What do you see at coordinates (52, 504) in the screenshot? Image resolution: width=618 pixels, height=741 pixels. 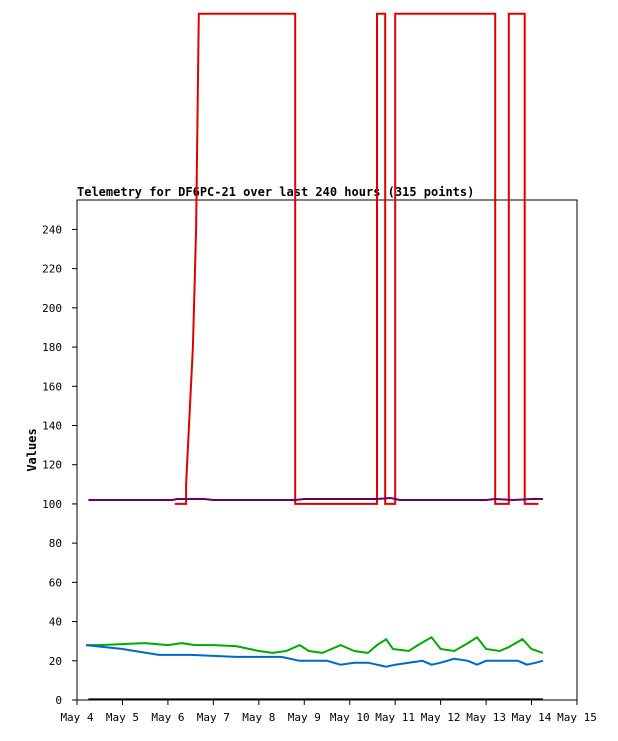 I see `y-tick-label: 100` at bounding box center [52, 504].